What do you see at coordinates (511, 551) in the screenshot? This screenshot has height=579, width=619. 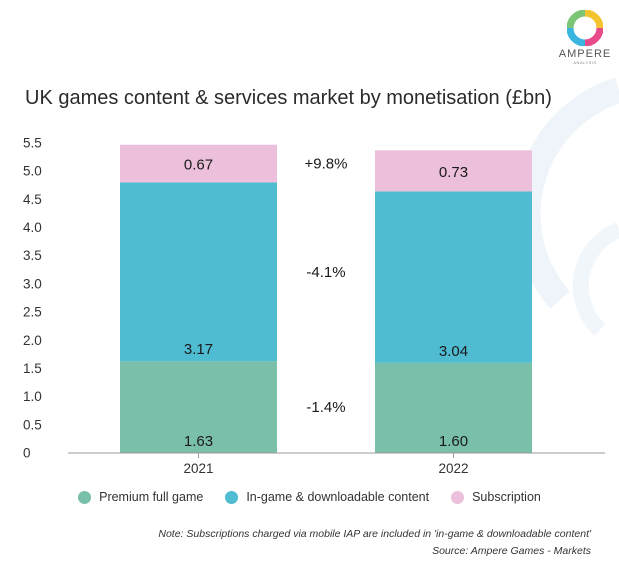 I see `source-line: Source: Ampere Games - Markets` at bounding box center [511, 551].